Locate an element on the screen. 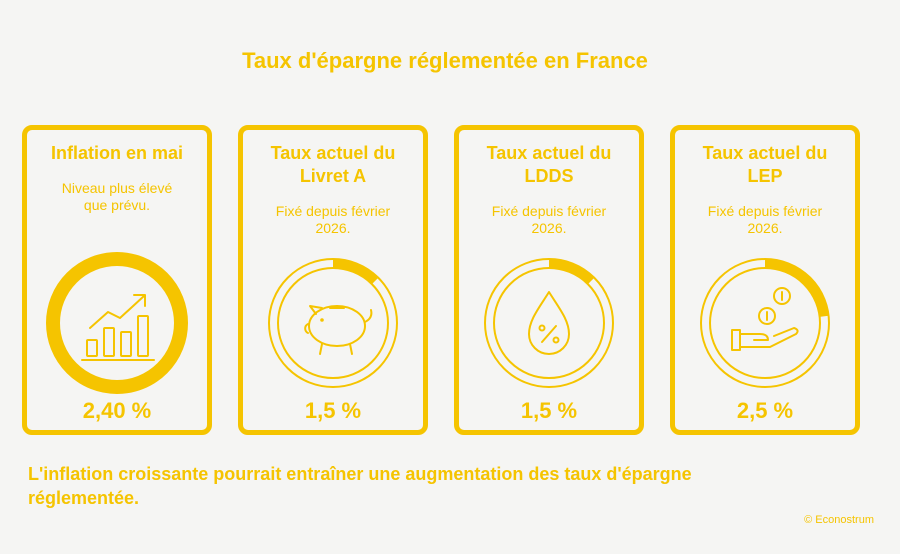 This screenshot has height=554, width=900. piggy-bank-icon is located at coordinates (333, 323).